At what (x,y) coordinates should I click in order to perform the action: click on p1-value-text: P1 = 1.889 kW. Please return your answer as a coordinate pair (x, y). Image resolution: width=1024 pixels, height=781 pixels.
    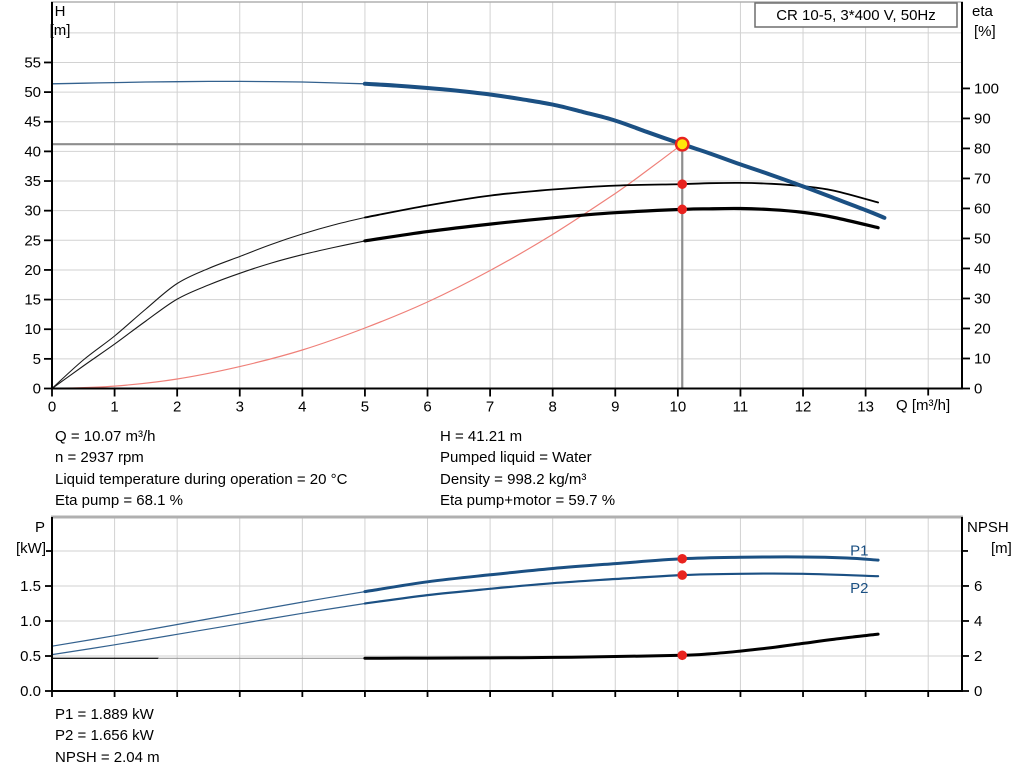
    Looking at the image, I should click on (105, 714).